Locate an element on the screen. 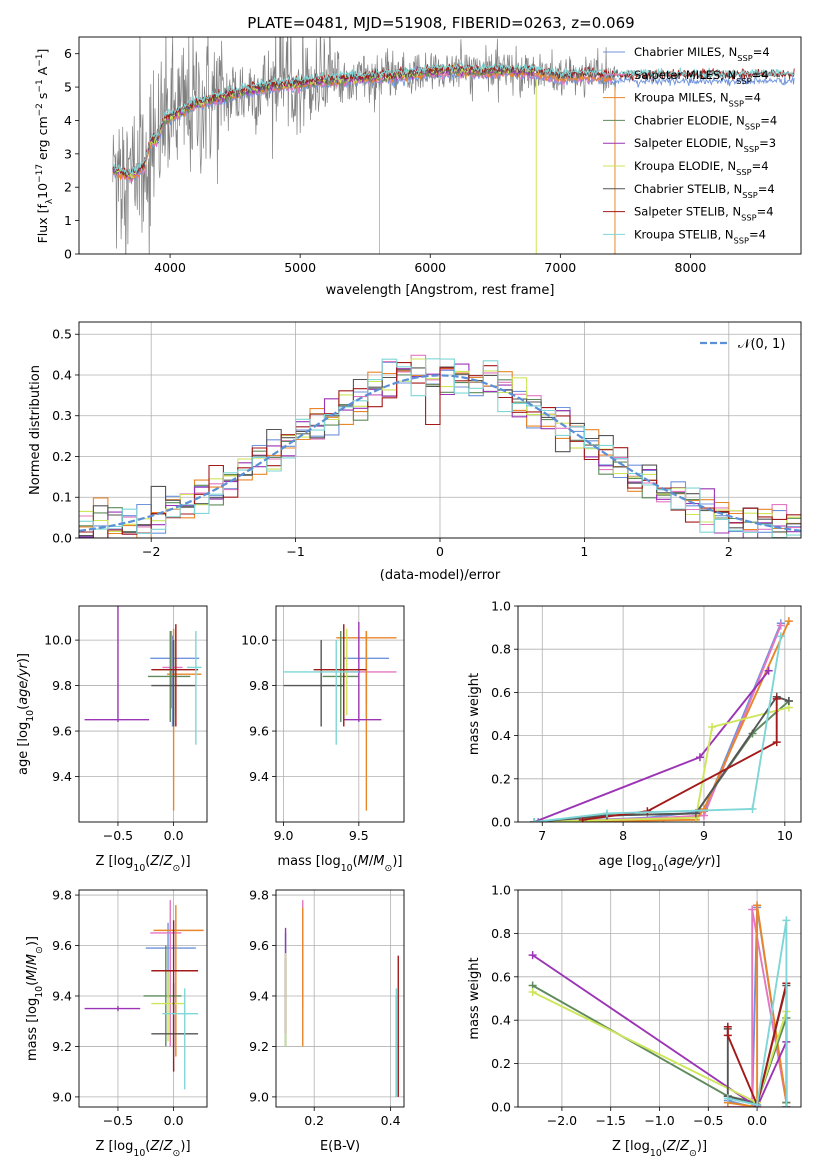 The image size is (819, 1170). label-part: mass [log is located at coordinates (309, 861).